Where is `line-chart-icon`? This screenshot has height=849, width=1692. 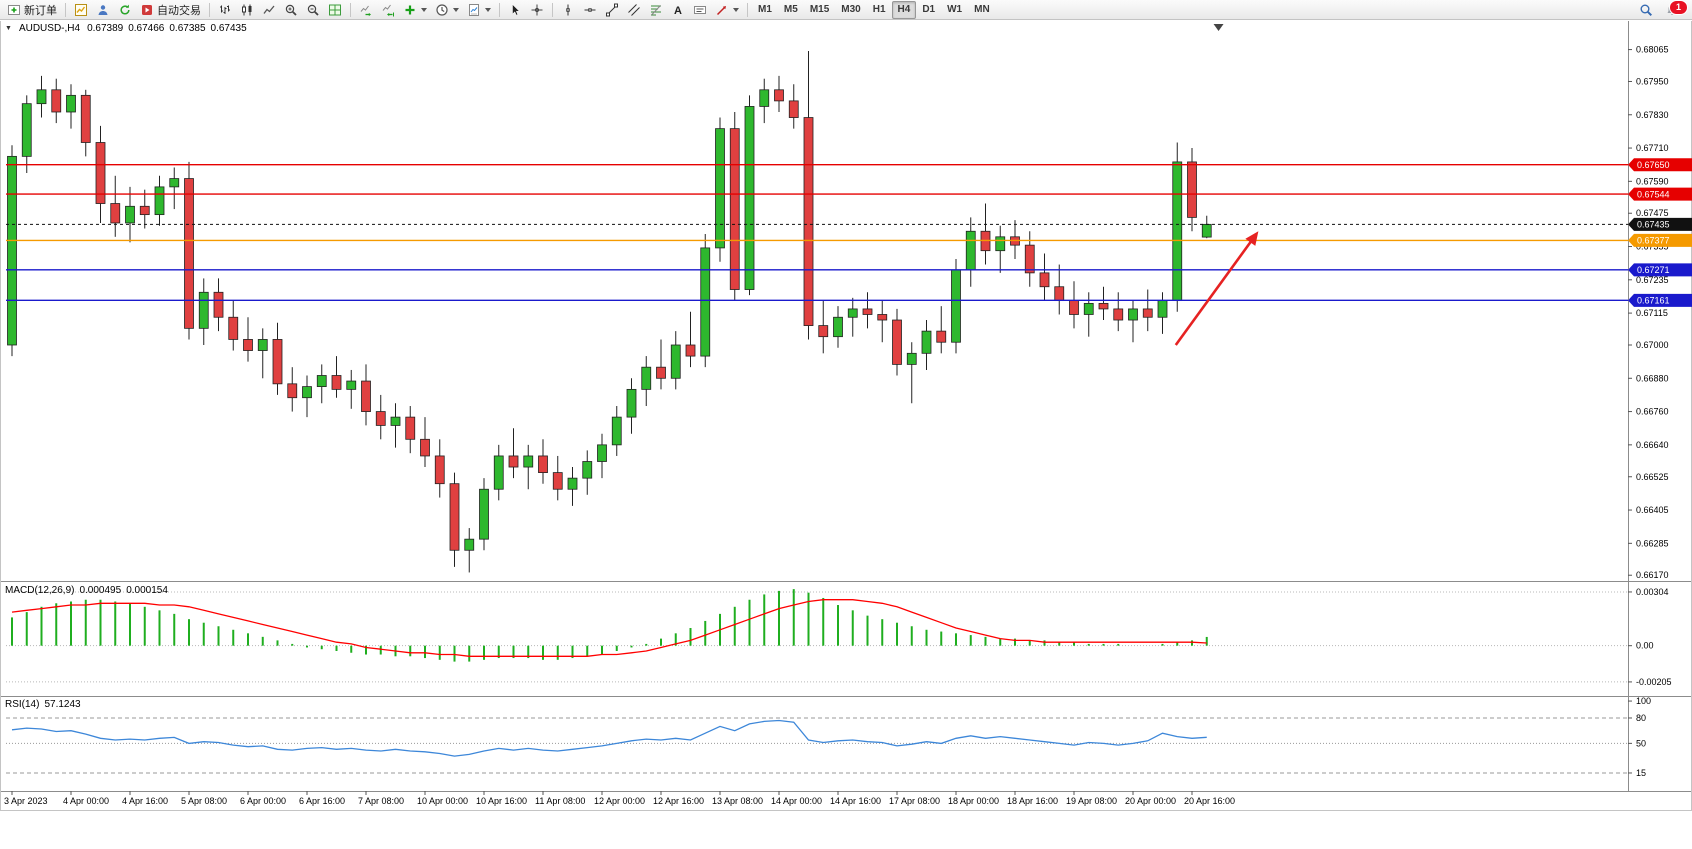 line-chart-icon is located at coordinates (269, 9).